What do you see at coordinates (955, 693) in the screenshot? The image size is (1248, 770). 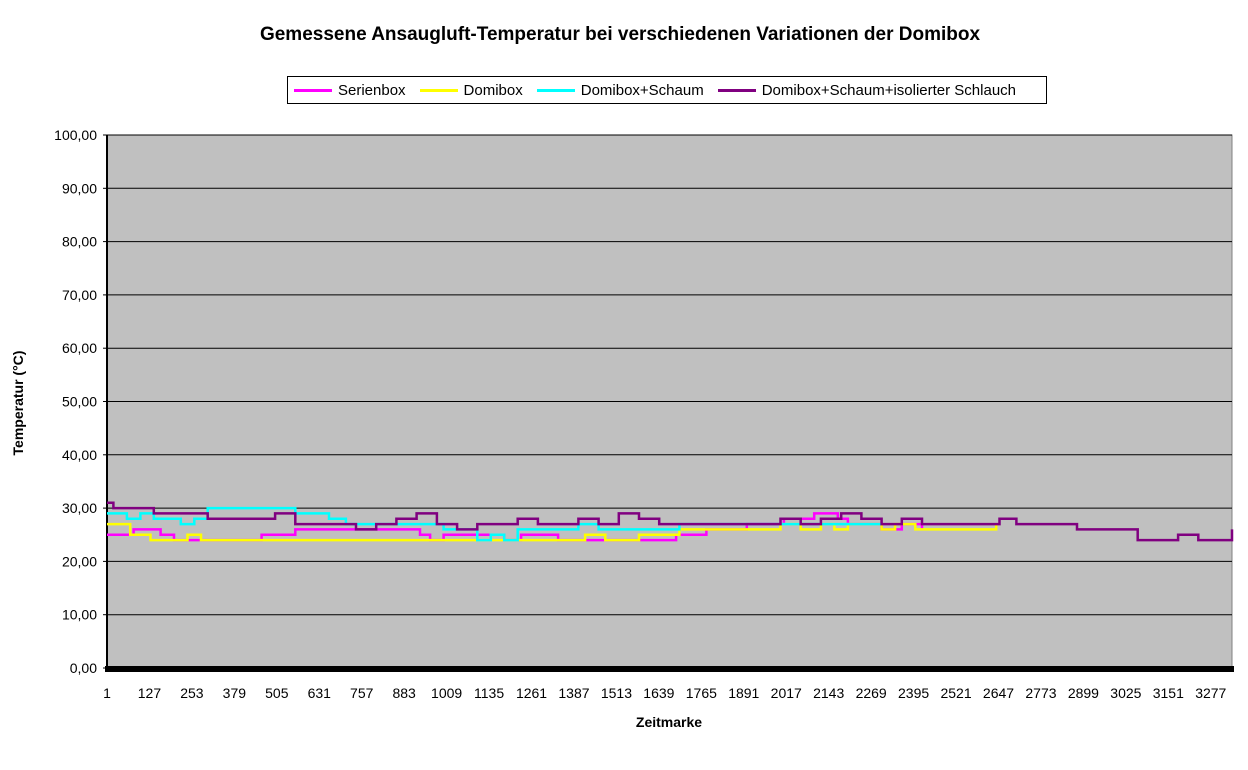 I see `x-tick-label: 2521` at bounding box center [955, 693].